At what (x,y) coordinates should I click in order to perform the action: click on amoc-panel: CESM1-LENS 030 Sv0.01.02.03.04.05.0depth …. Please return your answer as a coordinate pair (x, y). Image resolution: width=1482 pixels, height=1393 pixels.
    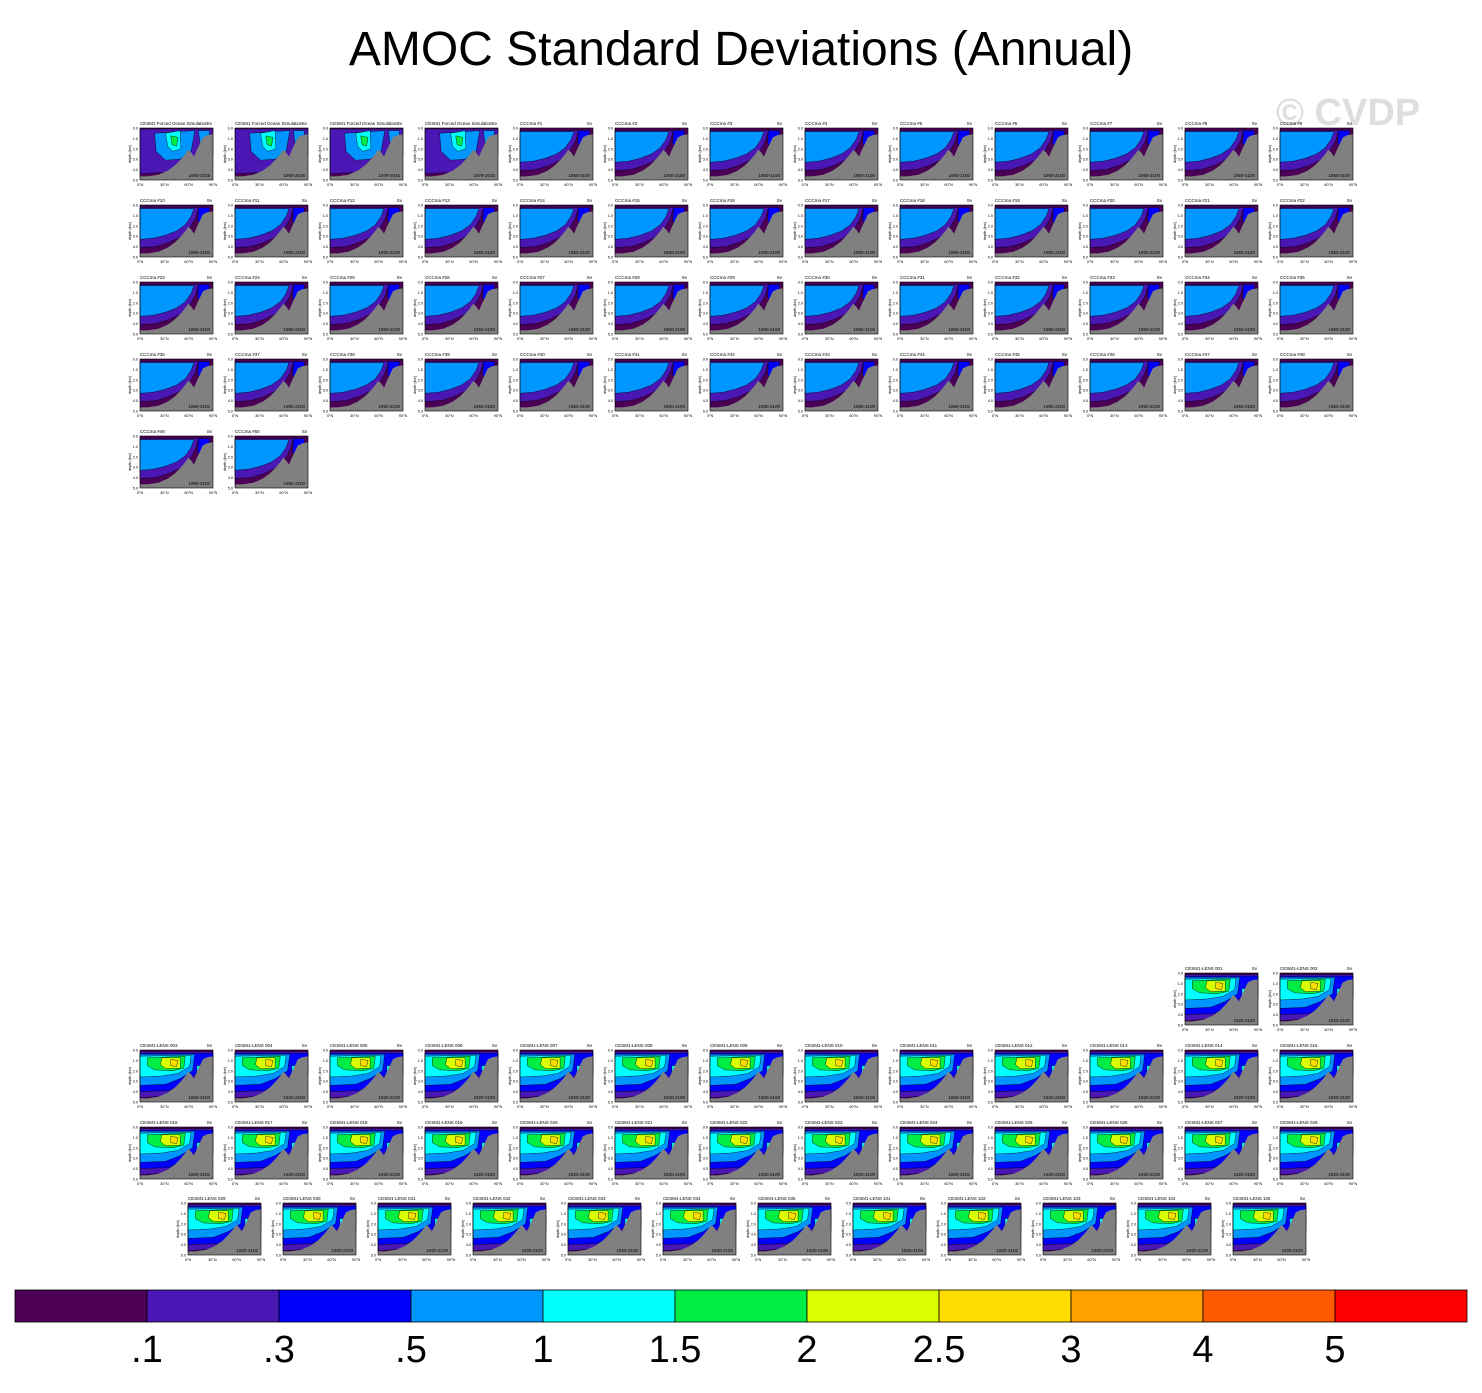
    Looking at the image, I should click on (315, 1229).